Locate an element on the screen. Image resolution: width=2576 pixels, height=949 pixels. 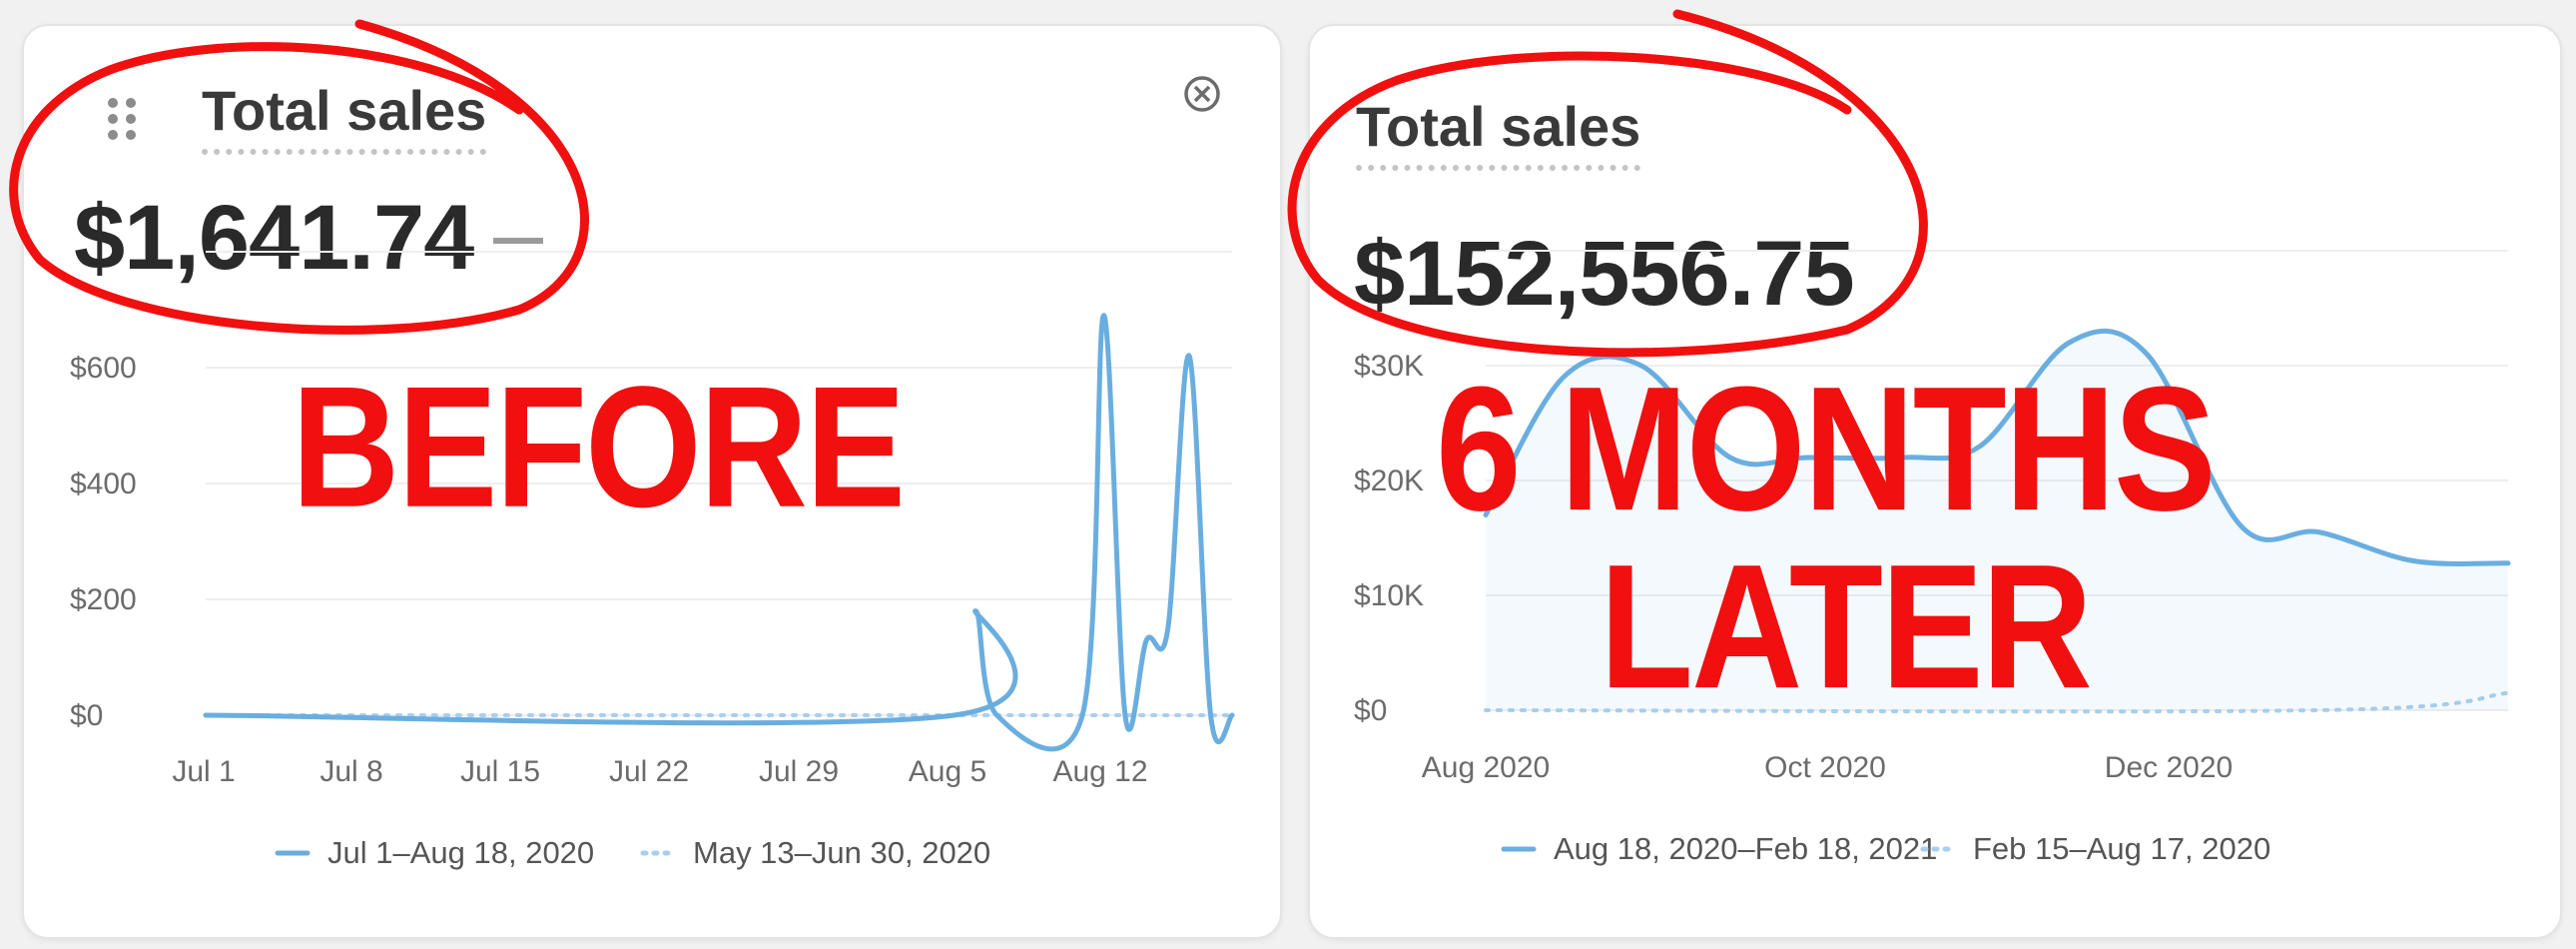
later-label-line2: LATER is located at coordinates (1846, 626).